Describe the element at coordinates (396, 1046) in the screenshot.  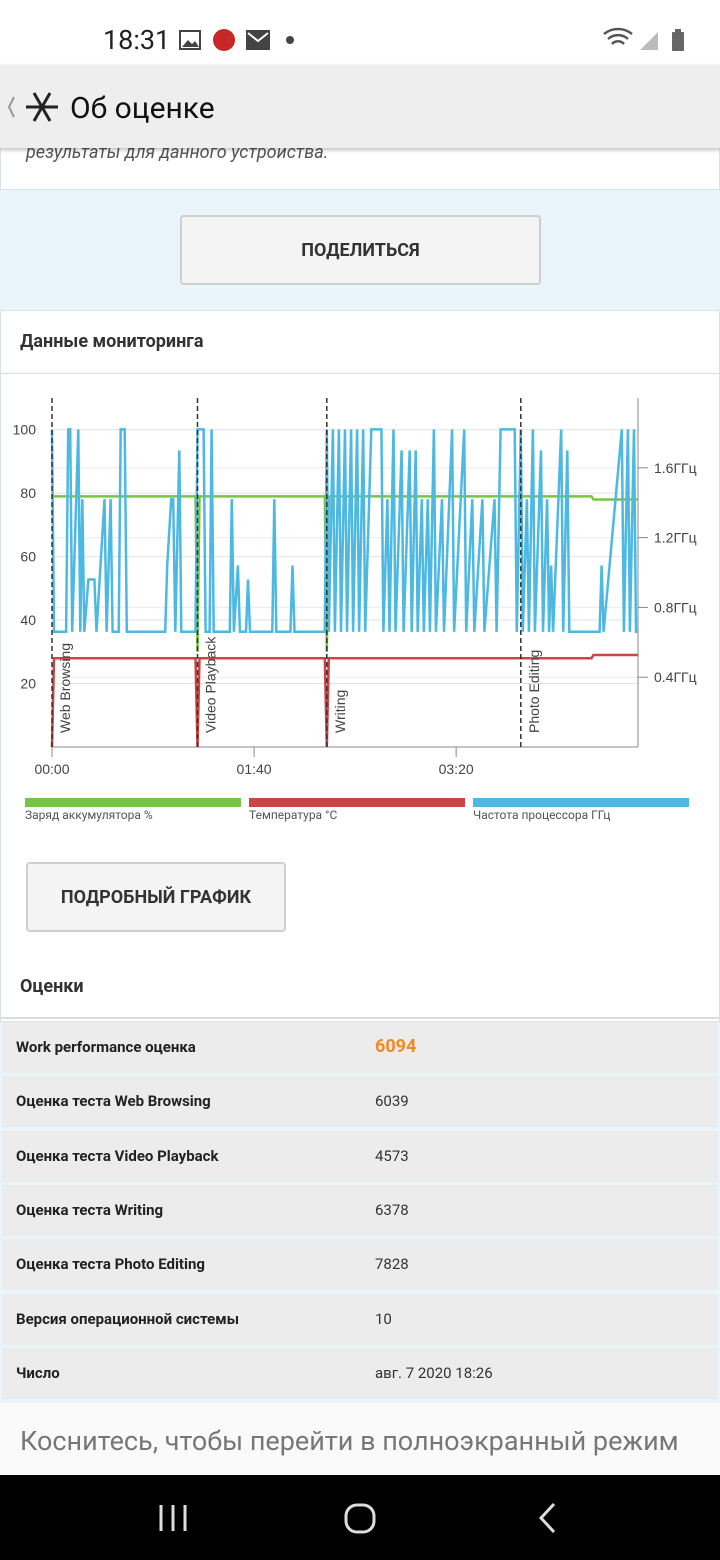
I see `score-value: 6094` at that location.